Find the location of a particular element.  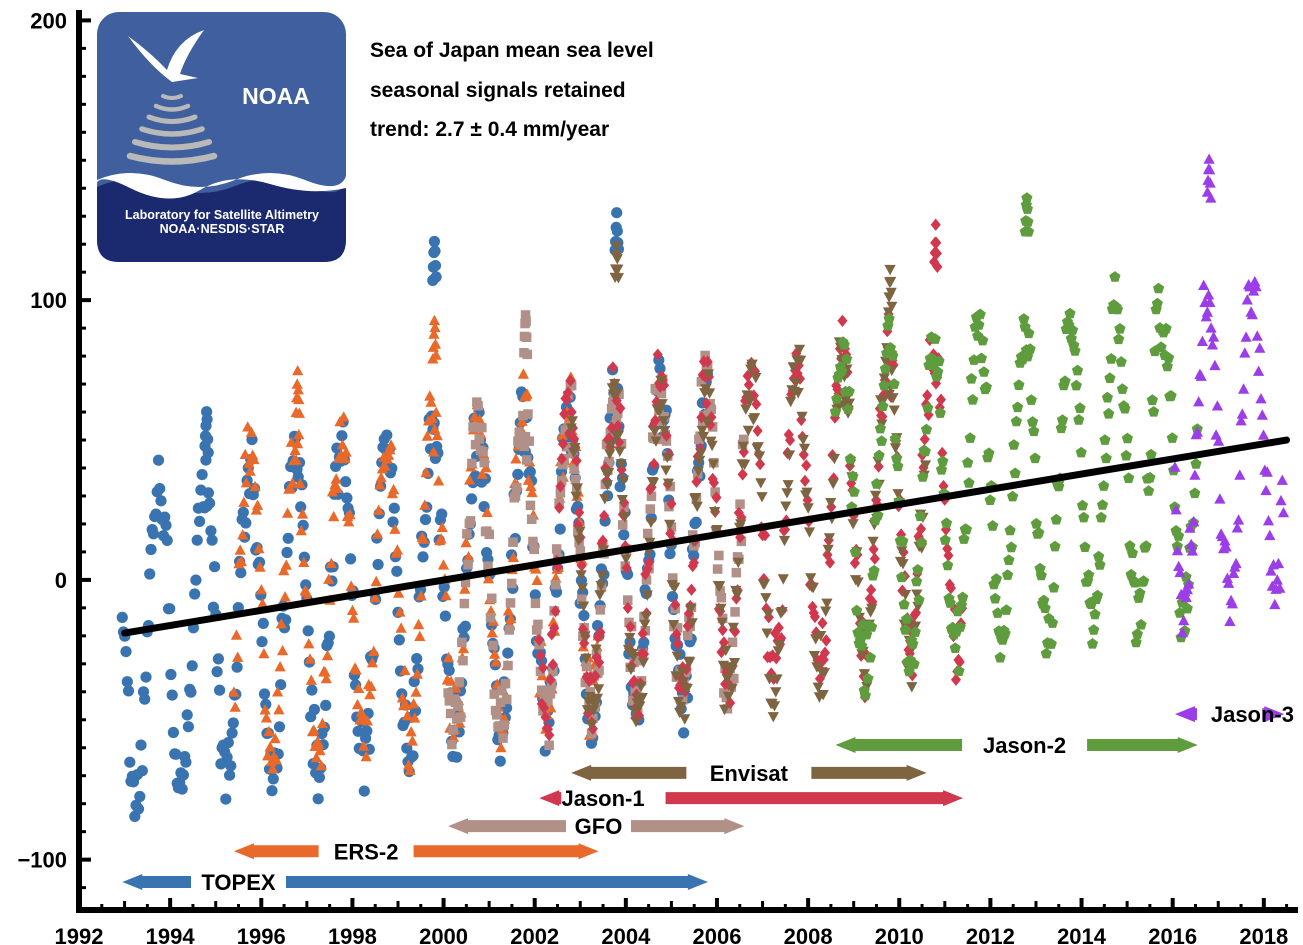

x-tick-label: 2006 is located at coordinates (717, 934).